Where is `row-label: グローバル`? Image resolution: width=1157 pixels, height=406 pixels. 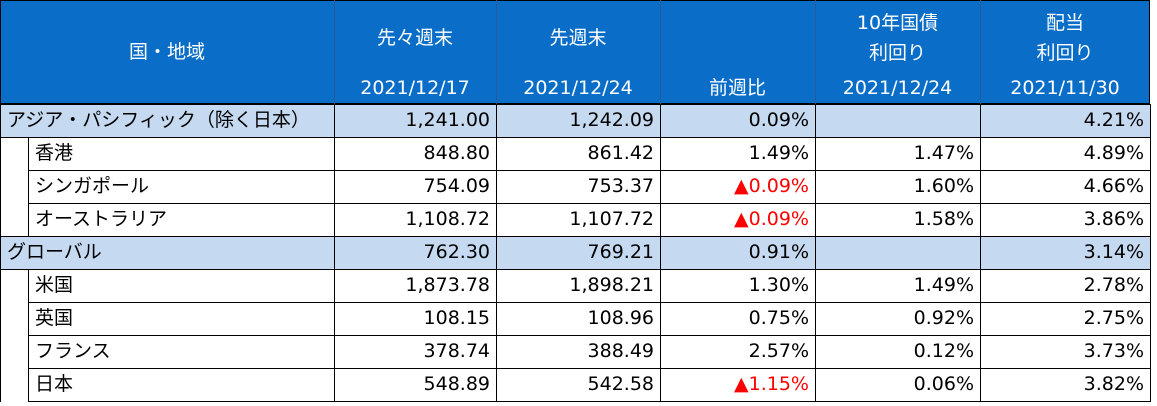 row-label: グローバル is located at coordinates (167, 253).